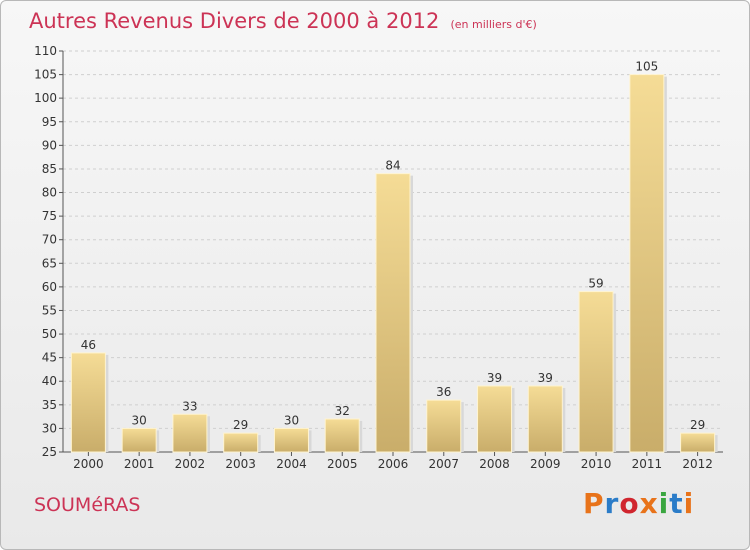 Image resolution: width=750 pixels, height=550 pixels. Describe the element at coordinates (87, 505) in the screenshot. I see `commune-name: SOUMéRAS` at that location.